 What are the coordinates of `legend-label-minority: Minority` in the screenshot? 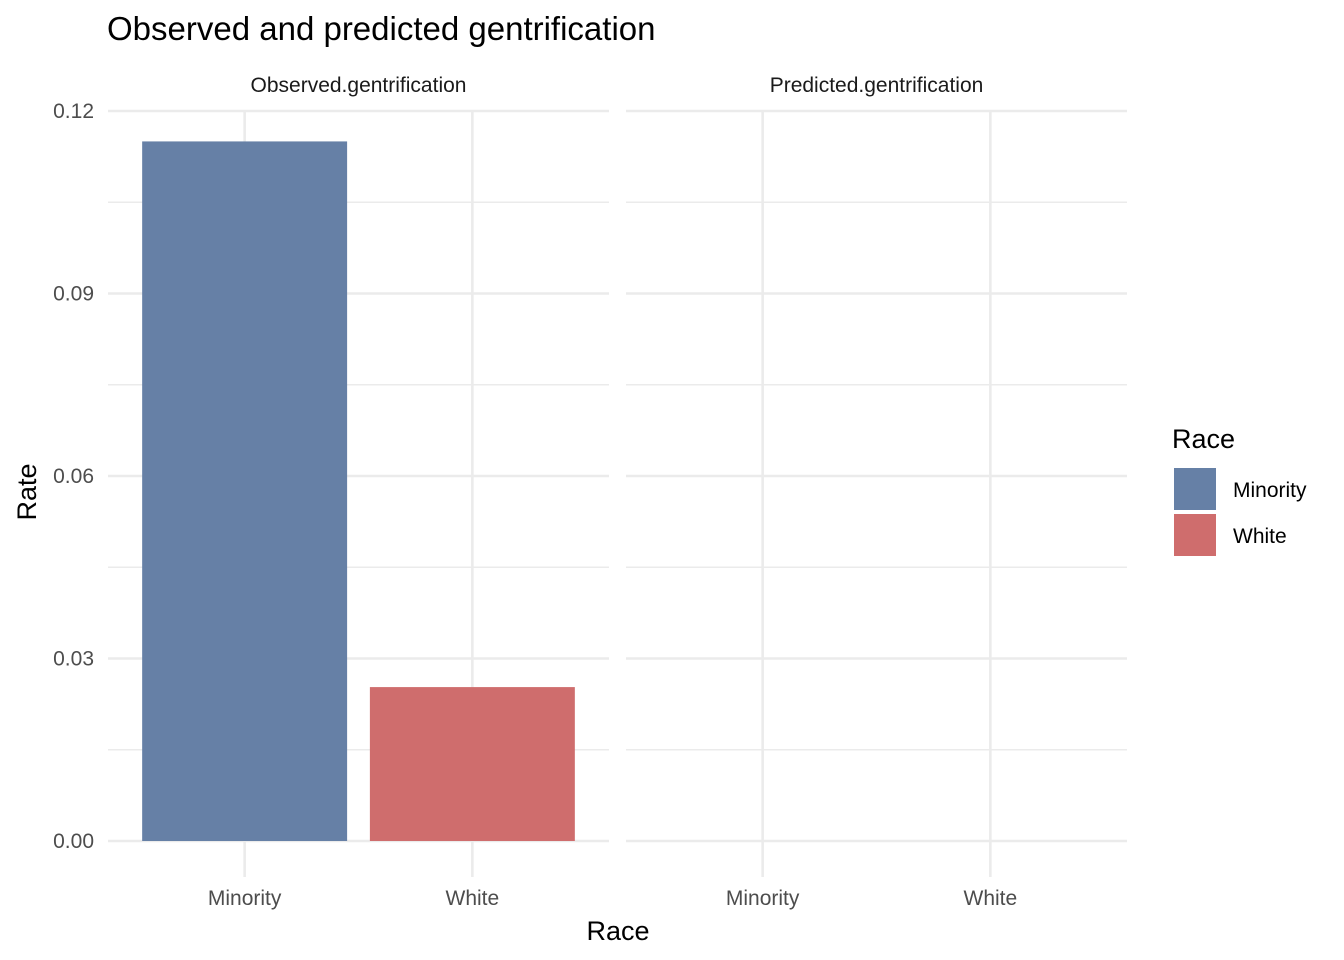 It's located at (1270, 490).